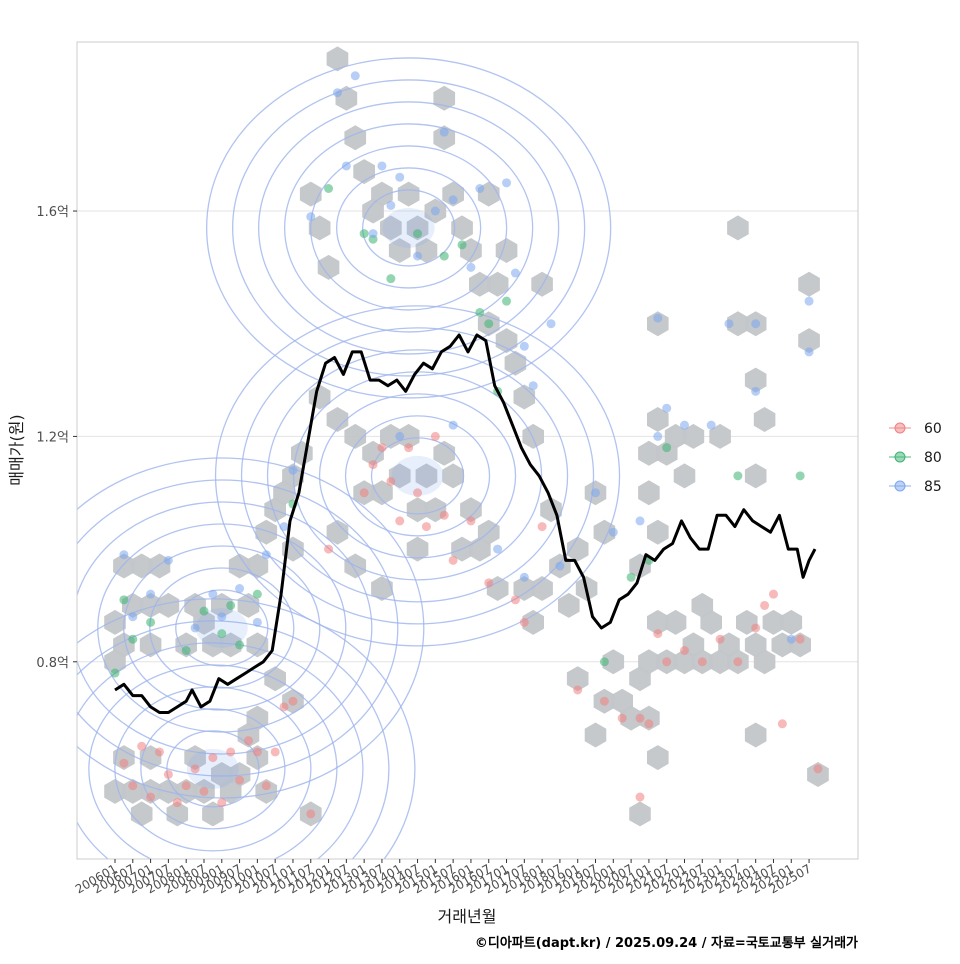 The image size is (960, 964). I want to click on legend-label-80: 80, so click(933, 458).